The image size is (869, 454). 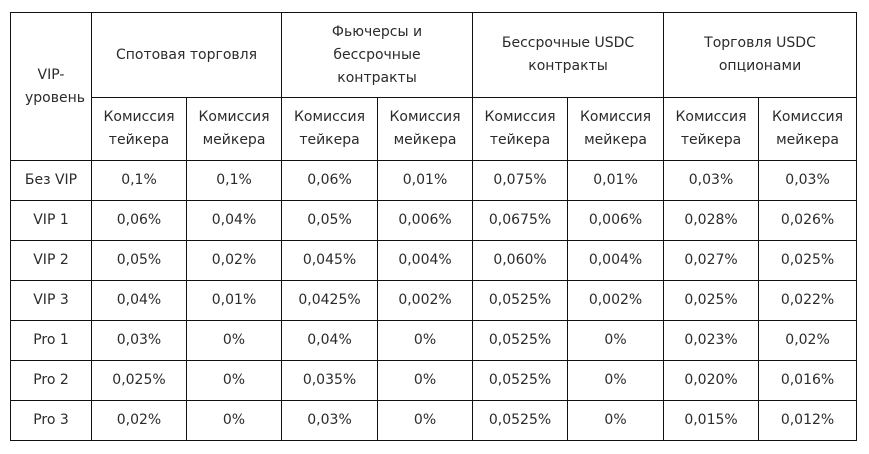 I want to click on maker-fee-cell: 0,016%, so click(x=808, y=380).